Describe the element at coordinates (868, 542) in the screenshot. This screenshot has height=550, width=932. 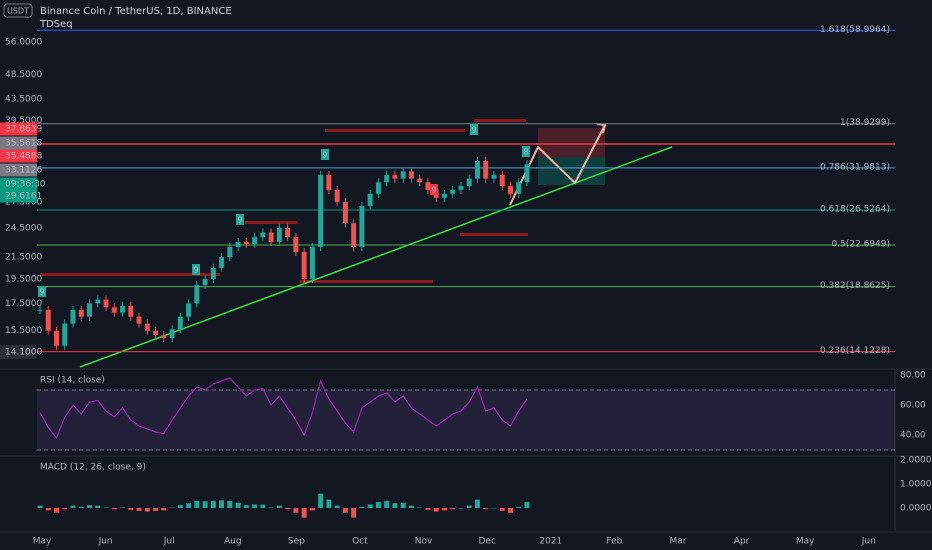
I see `time-label: Jun` at that location.